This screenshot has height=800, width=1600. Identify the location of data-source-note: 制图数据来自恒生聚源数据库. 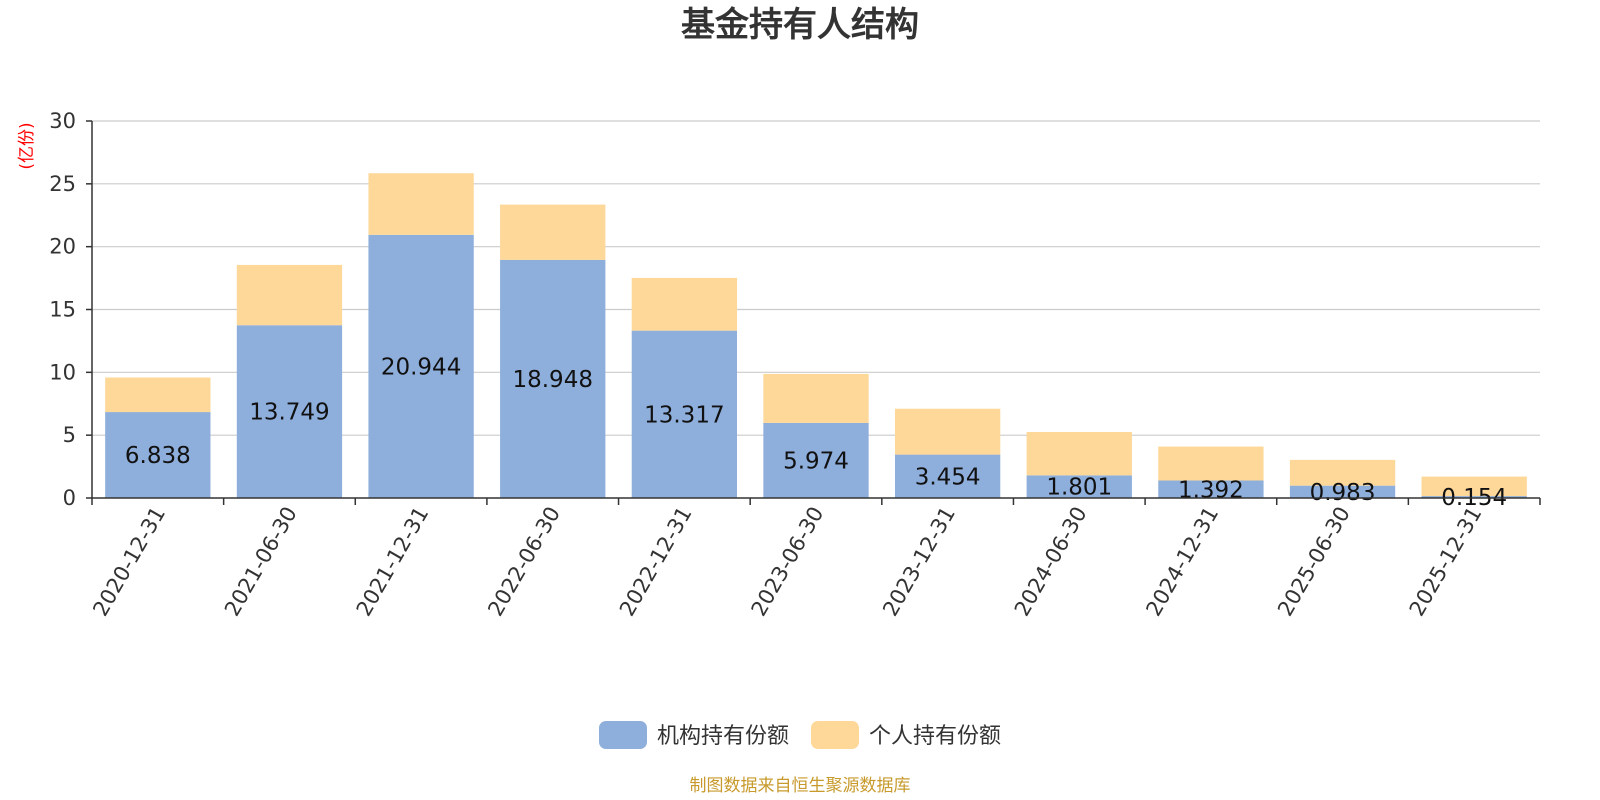
(800, 786).